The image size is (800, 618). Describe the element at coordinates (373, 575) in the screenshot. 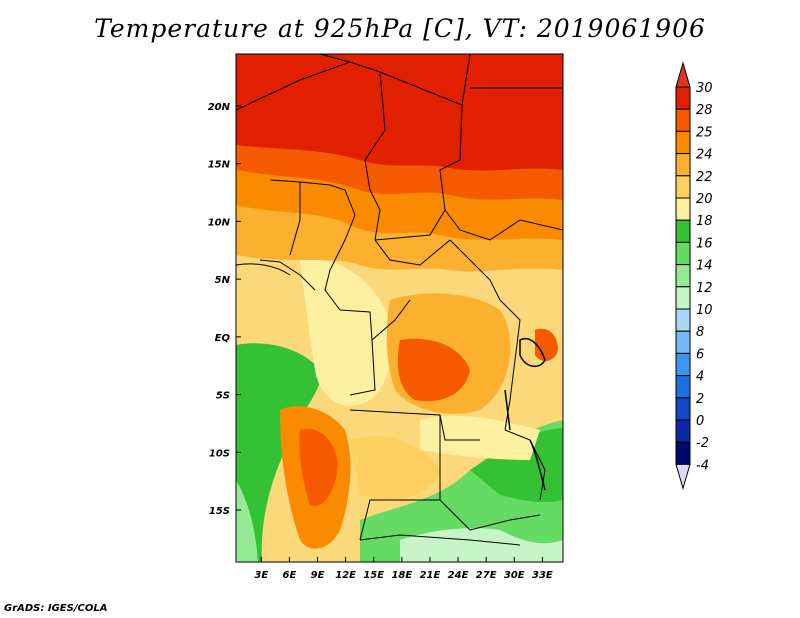

I see `lon-label: 15E` at that location.